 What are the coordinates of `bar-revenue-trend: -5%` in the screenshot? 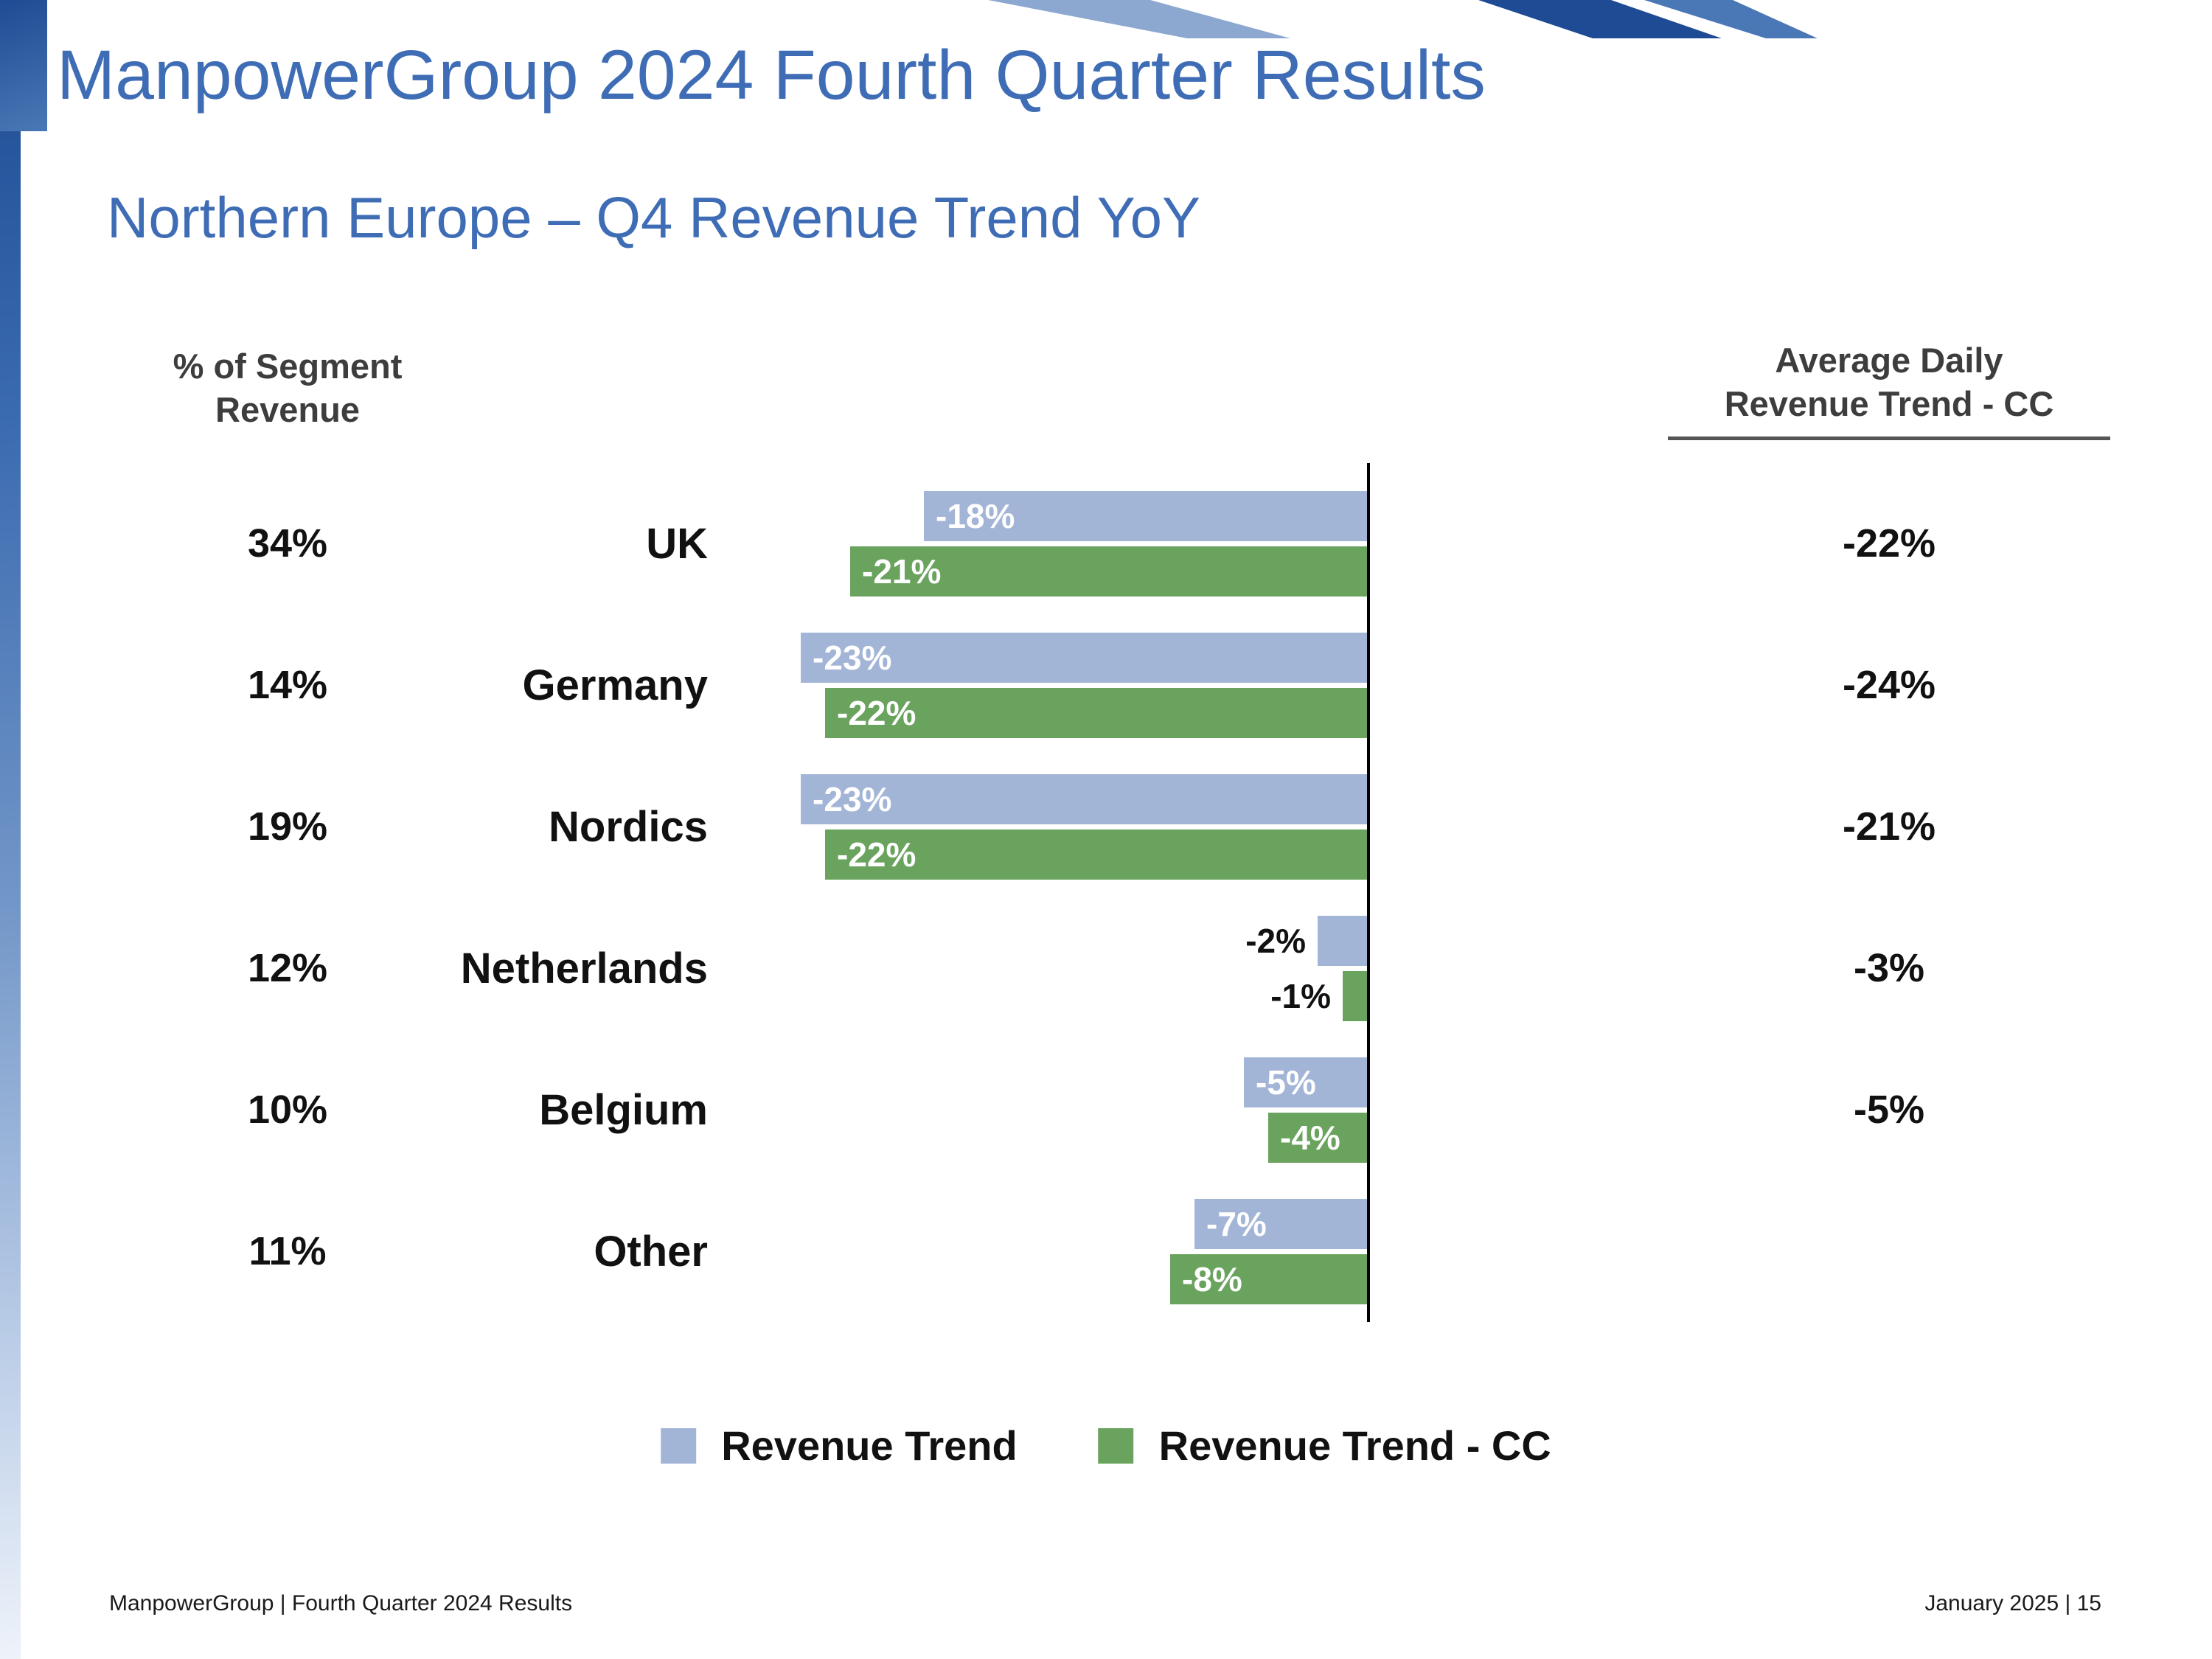 It's located at (1305, 1082).